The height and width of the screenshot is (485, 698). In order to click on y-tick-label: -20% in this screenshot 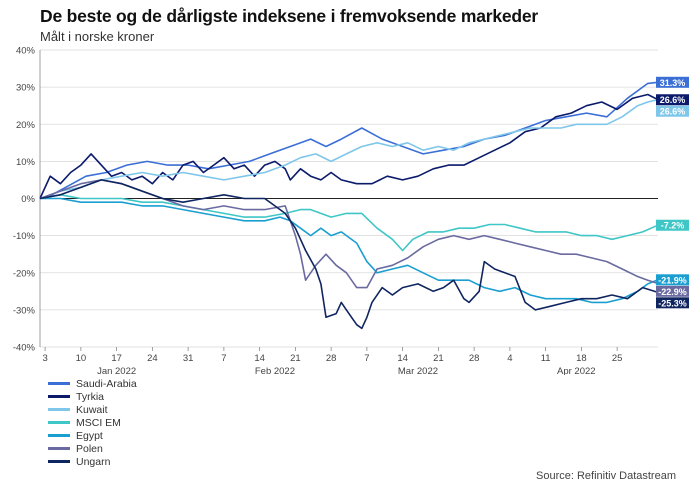, I will do `click(24, 273)`.